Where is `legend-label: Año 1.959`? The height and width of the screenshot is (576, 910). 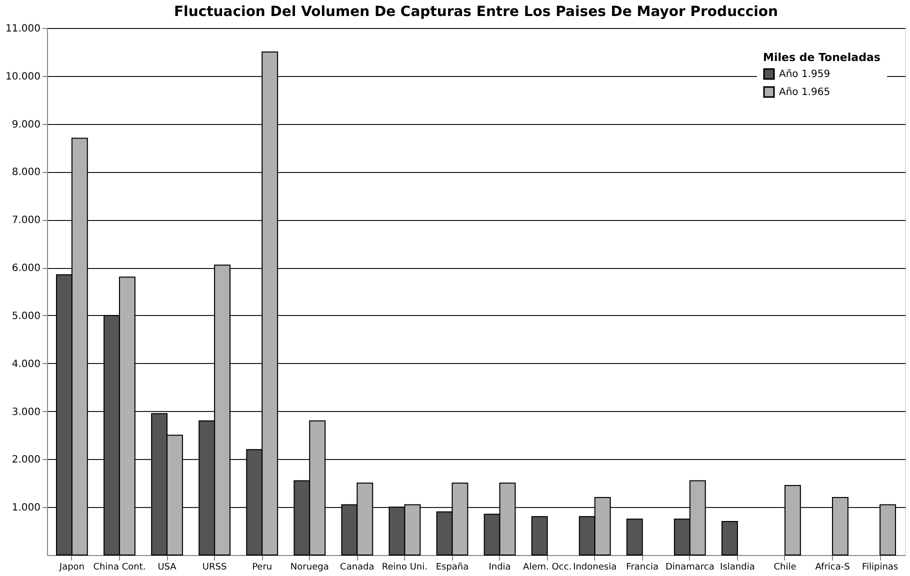
legend-label: Año 1.959 is located at coordinates (804, 74).